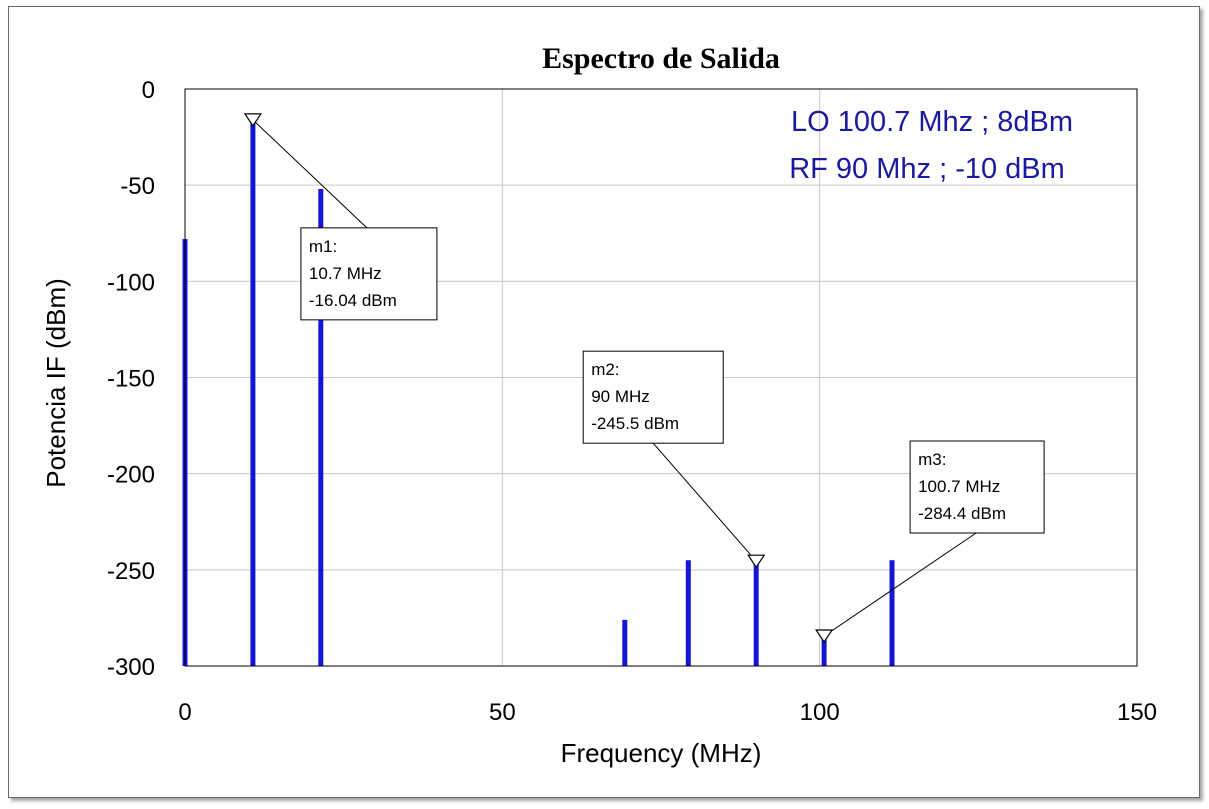  What do you see at coordinates (184, 712) in the screenshot?
I see `x-tick-label: 0` at bounding box center [184, 712].